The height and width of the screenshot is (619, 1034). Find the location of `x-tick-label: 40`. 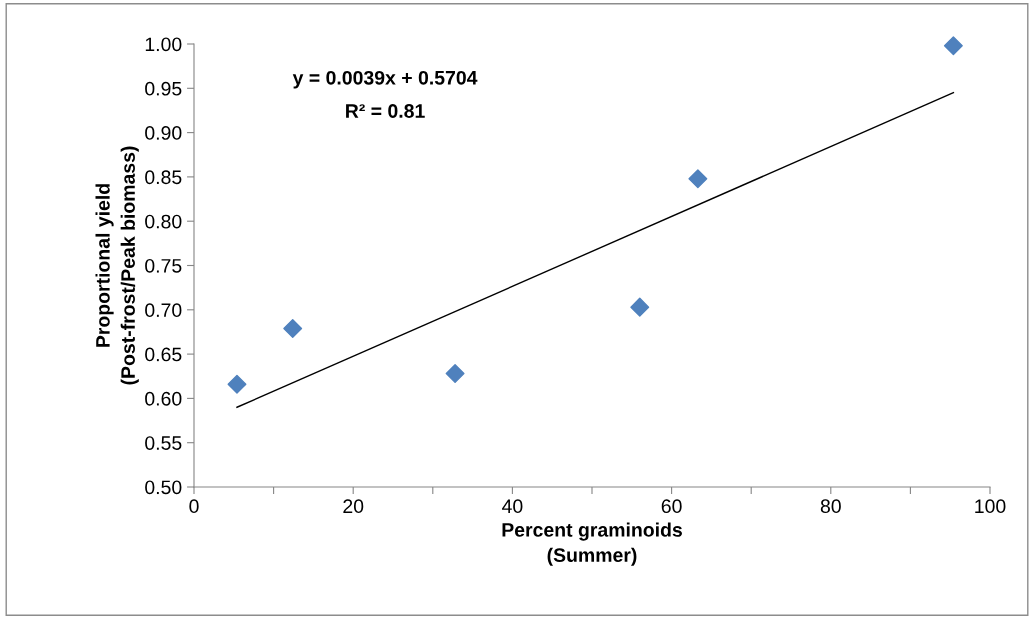

x-tick-label: 40 is located at coordinates (512, 506).